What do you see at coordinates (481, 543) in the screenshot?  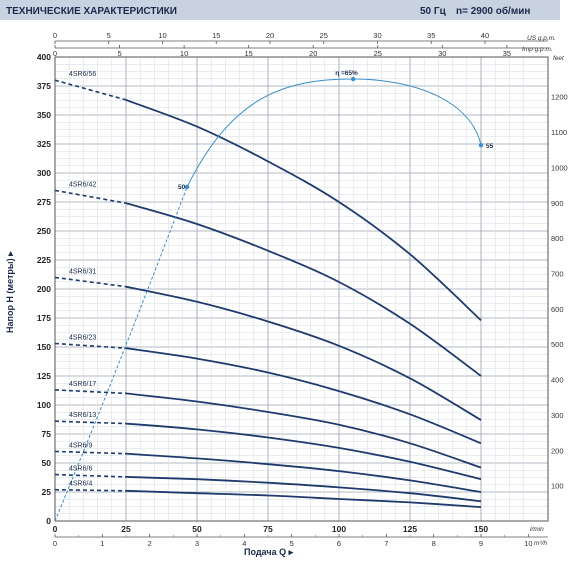 I see `m3h-tick-label: 9` at bounding box center [481, 543].